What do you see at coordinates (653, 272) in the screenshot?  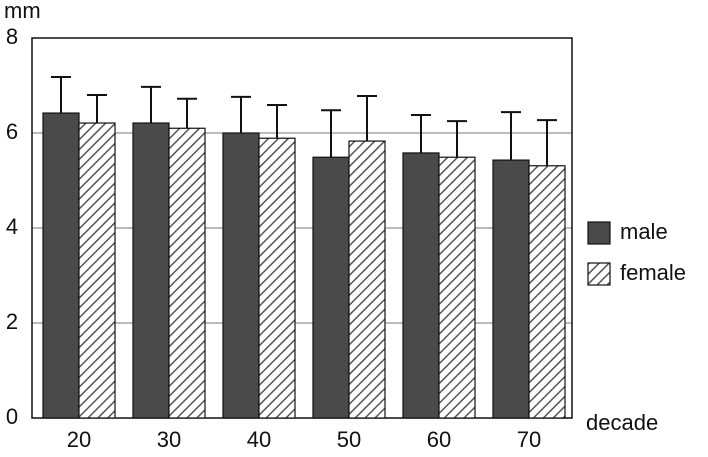 I see `legend-label: female` at bounding box center [653, 272].